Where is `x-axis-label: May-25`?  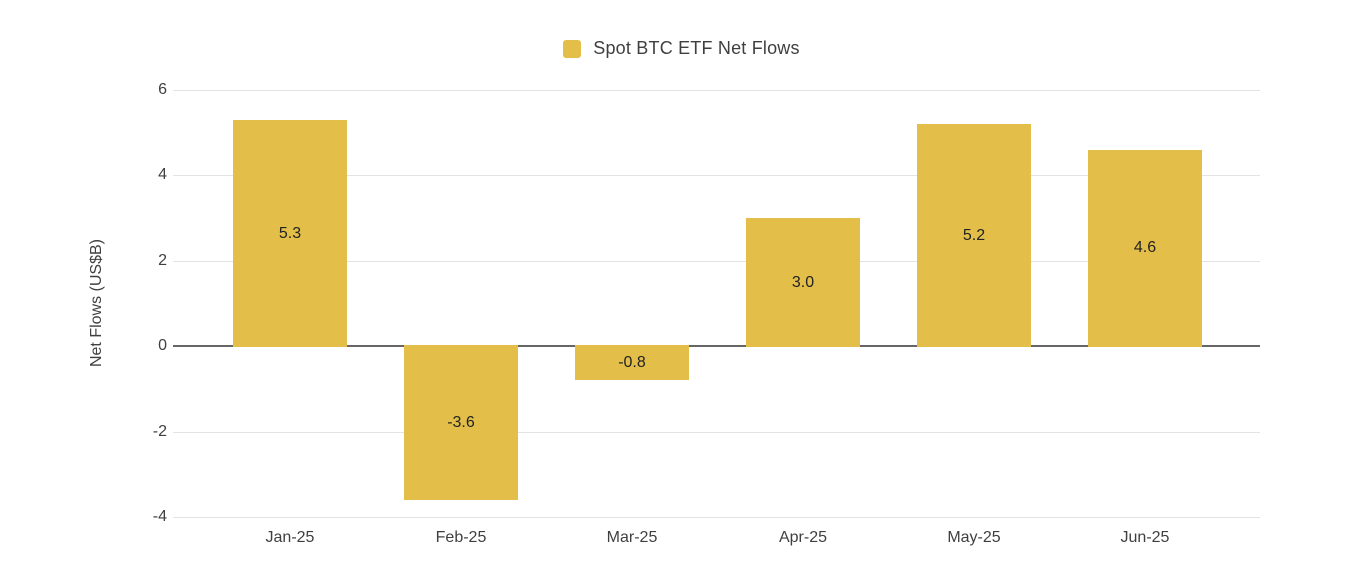 x-axis-label: May-25 is located at coordinates (974, 537).